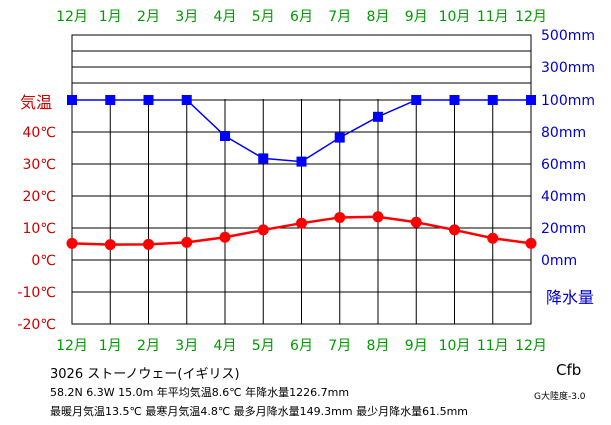 This screenshot has width=611, height=425. Describe the element at coordinates (36, 293) in the screenshot. I see `temperature-tick-label: -10℃` at that location.